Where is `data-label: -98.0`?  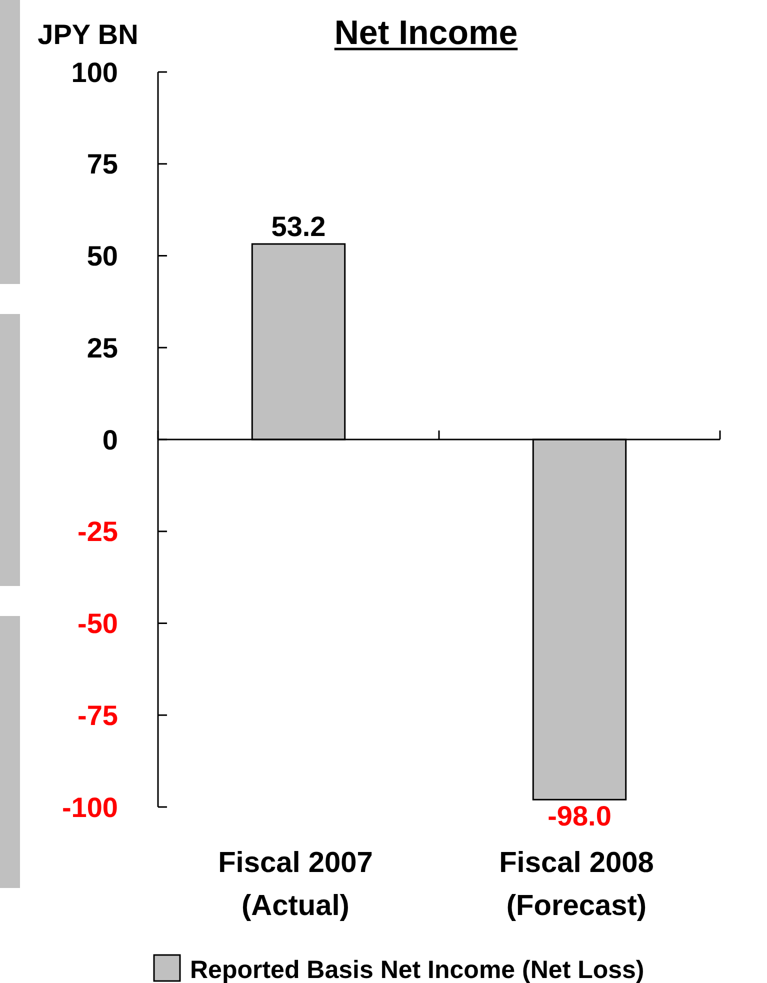 data-label: -98.0 is located at coordinates (580, 816).